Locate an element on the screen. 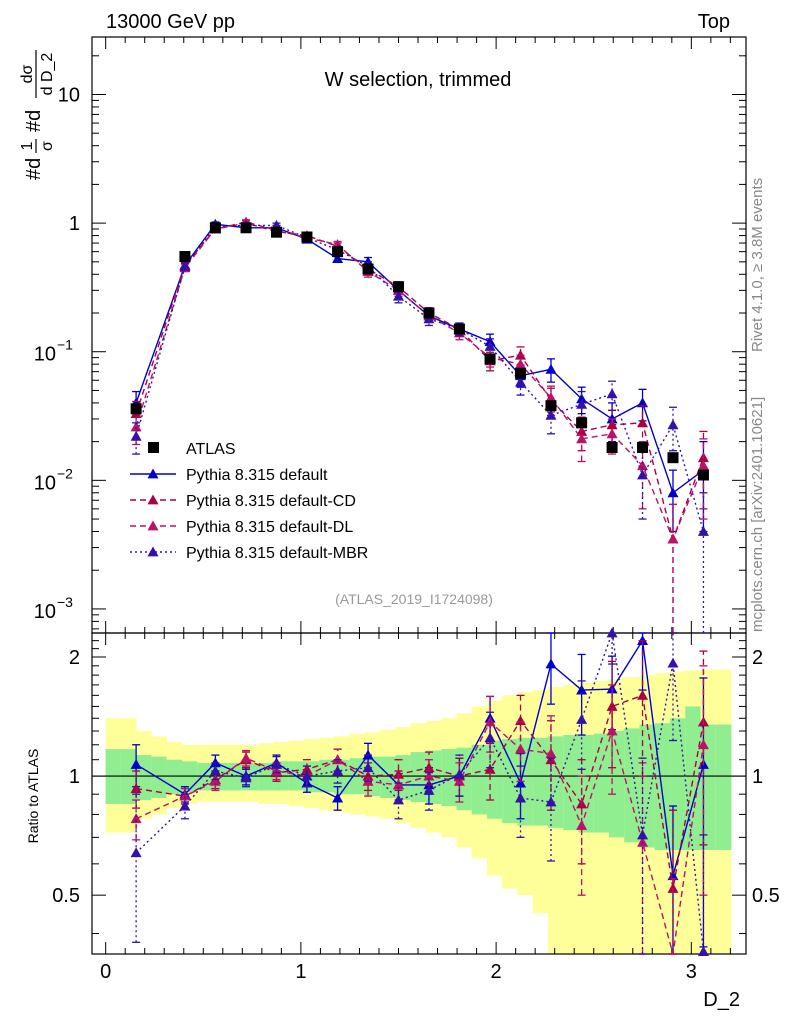 This screenshot has width=786, height=1024. ratio-y-tick-label: 0.5 is located at coordinates (66, 896).